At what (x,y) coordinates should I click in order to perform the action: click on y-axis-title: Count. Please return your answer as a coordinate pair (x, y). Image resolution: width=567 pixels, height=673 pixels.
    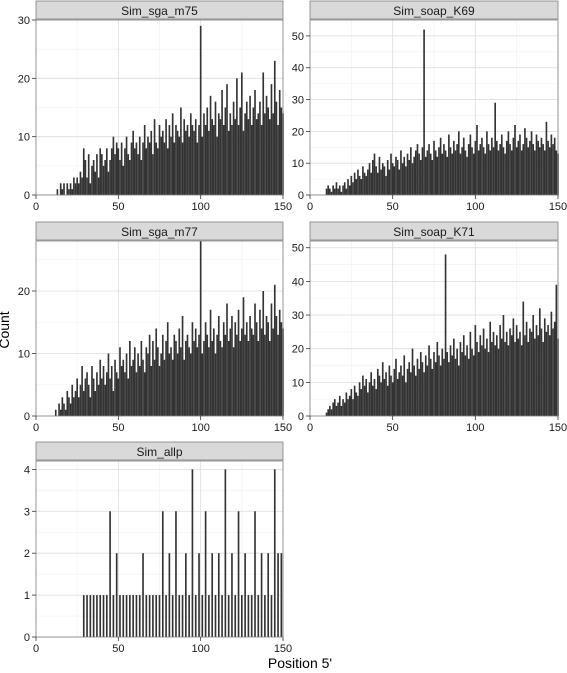
    Looking at the image, I should click on (6, 329).